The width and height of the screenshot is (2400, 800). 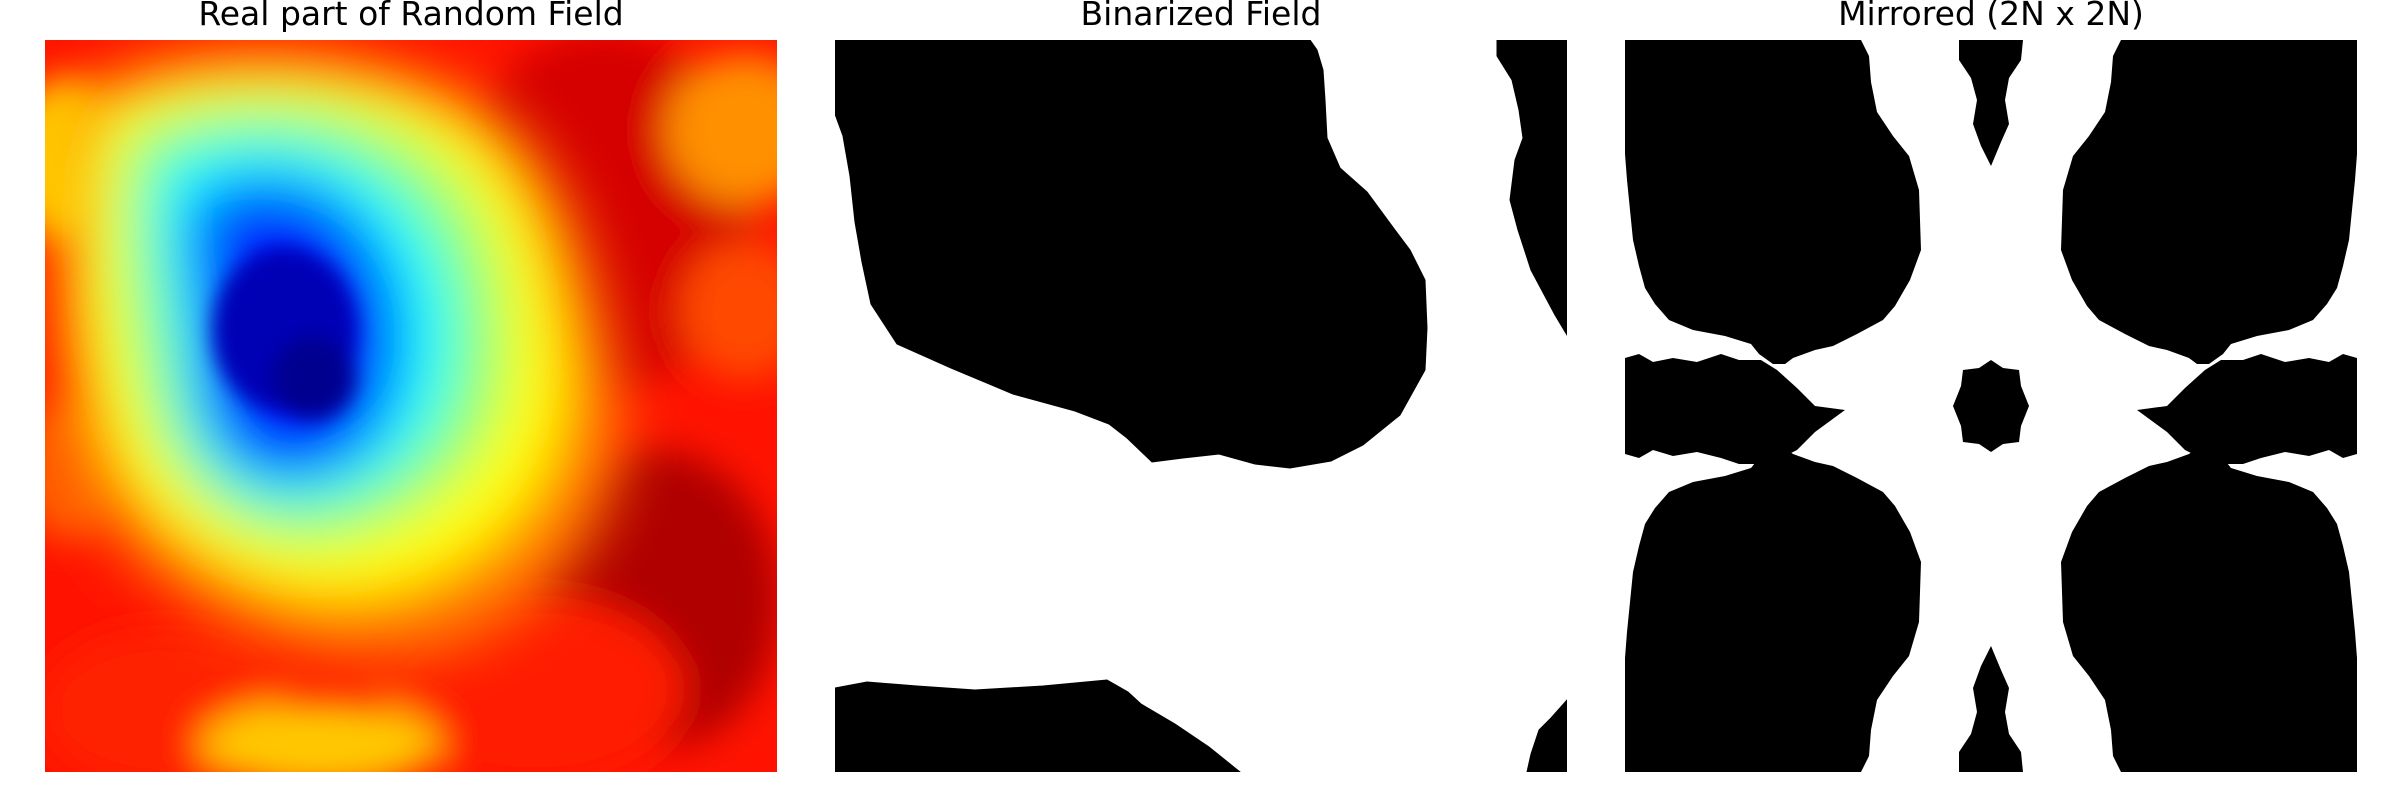 I want to click on binarized-right-sliver, so click(x=1531, y=188).